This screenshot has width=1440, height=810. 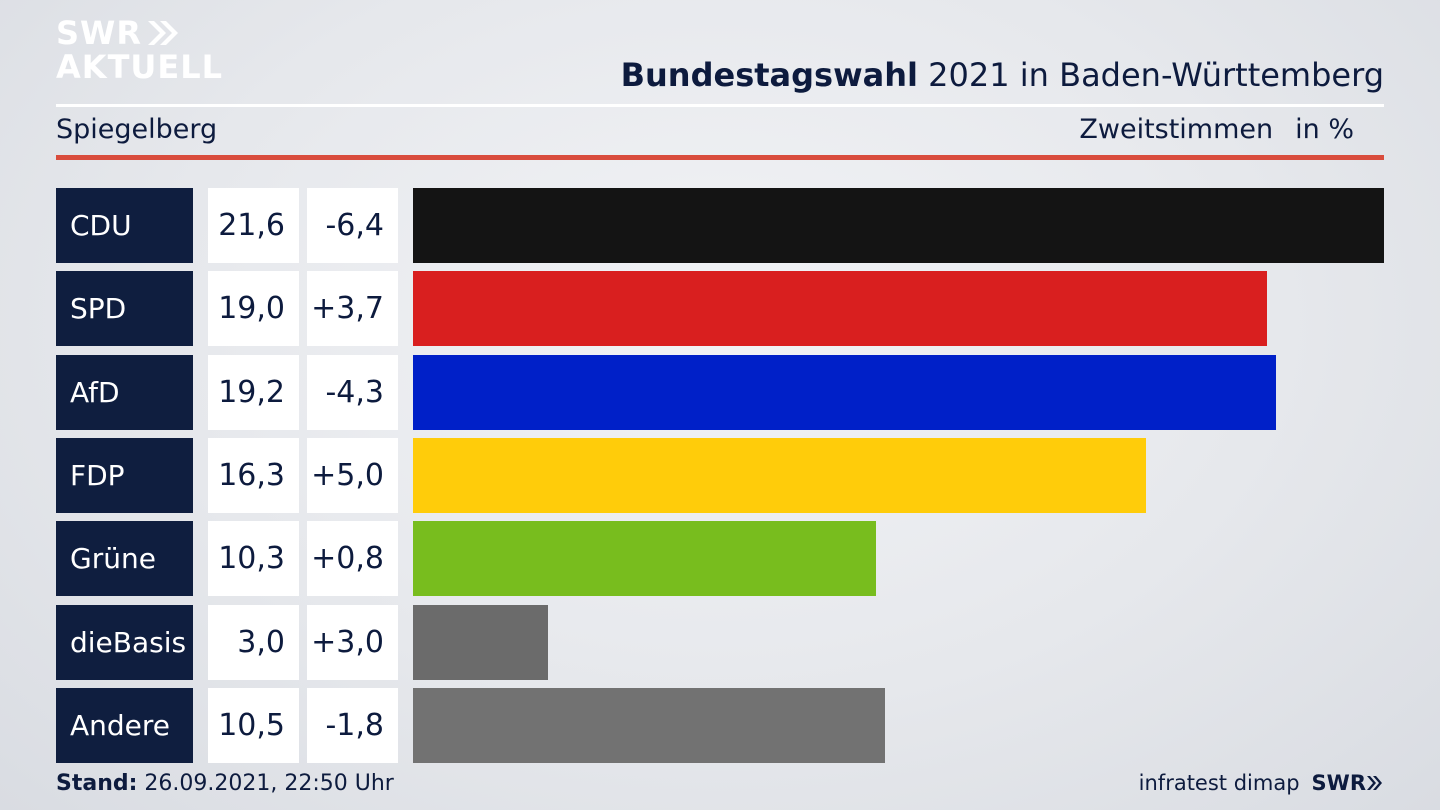 What do you see at coordinates (720, 157) in the screenshot?
I see `accent-divider` at bounding box center [720, 157].